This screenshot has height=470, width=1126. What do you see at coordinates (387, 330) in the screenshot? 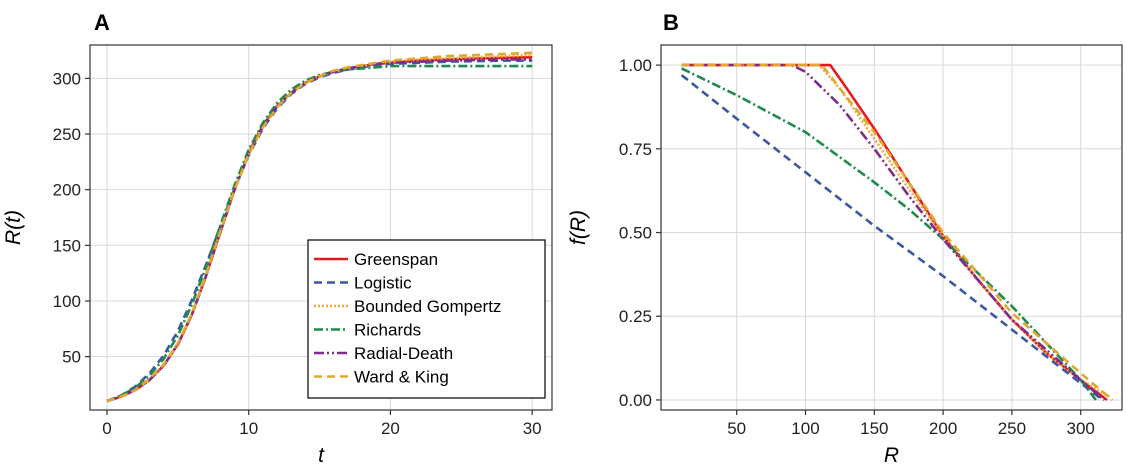
I see `legend-label: Richards` at bounding box center [387, 330].